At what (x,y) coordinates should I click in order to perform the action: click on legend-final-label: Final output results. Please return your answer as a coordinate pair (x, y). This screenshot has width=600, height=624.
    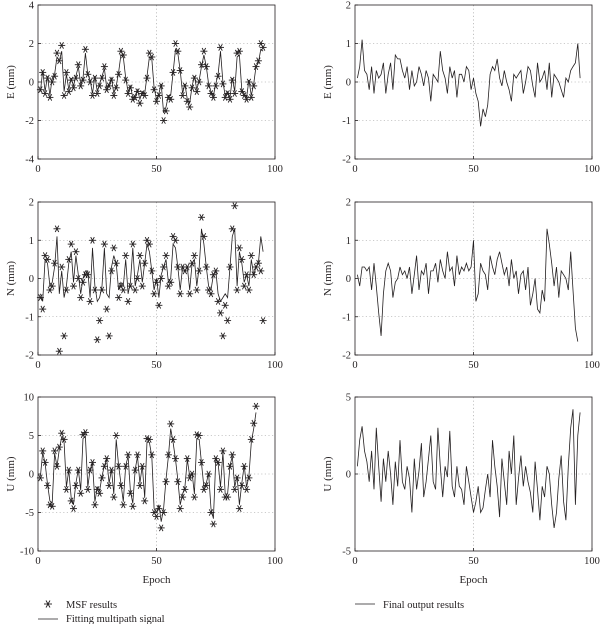
    Looking at the image, I should click on (423, 605).